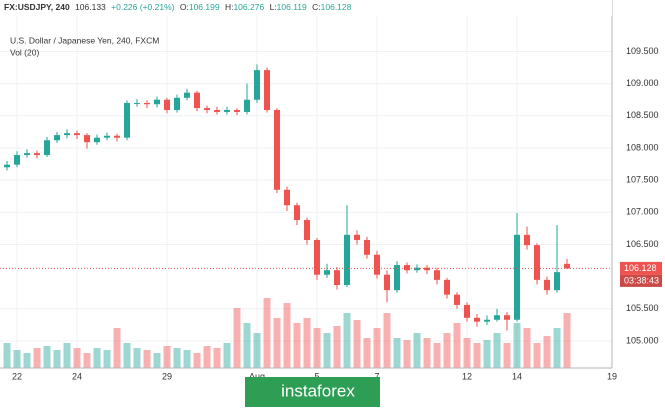  Describe the element at coordinates (517, 376) in the screenshot. I see `x-tick-label: 14` at that location.